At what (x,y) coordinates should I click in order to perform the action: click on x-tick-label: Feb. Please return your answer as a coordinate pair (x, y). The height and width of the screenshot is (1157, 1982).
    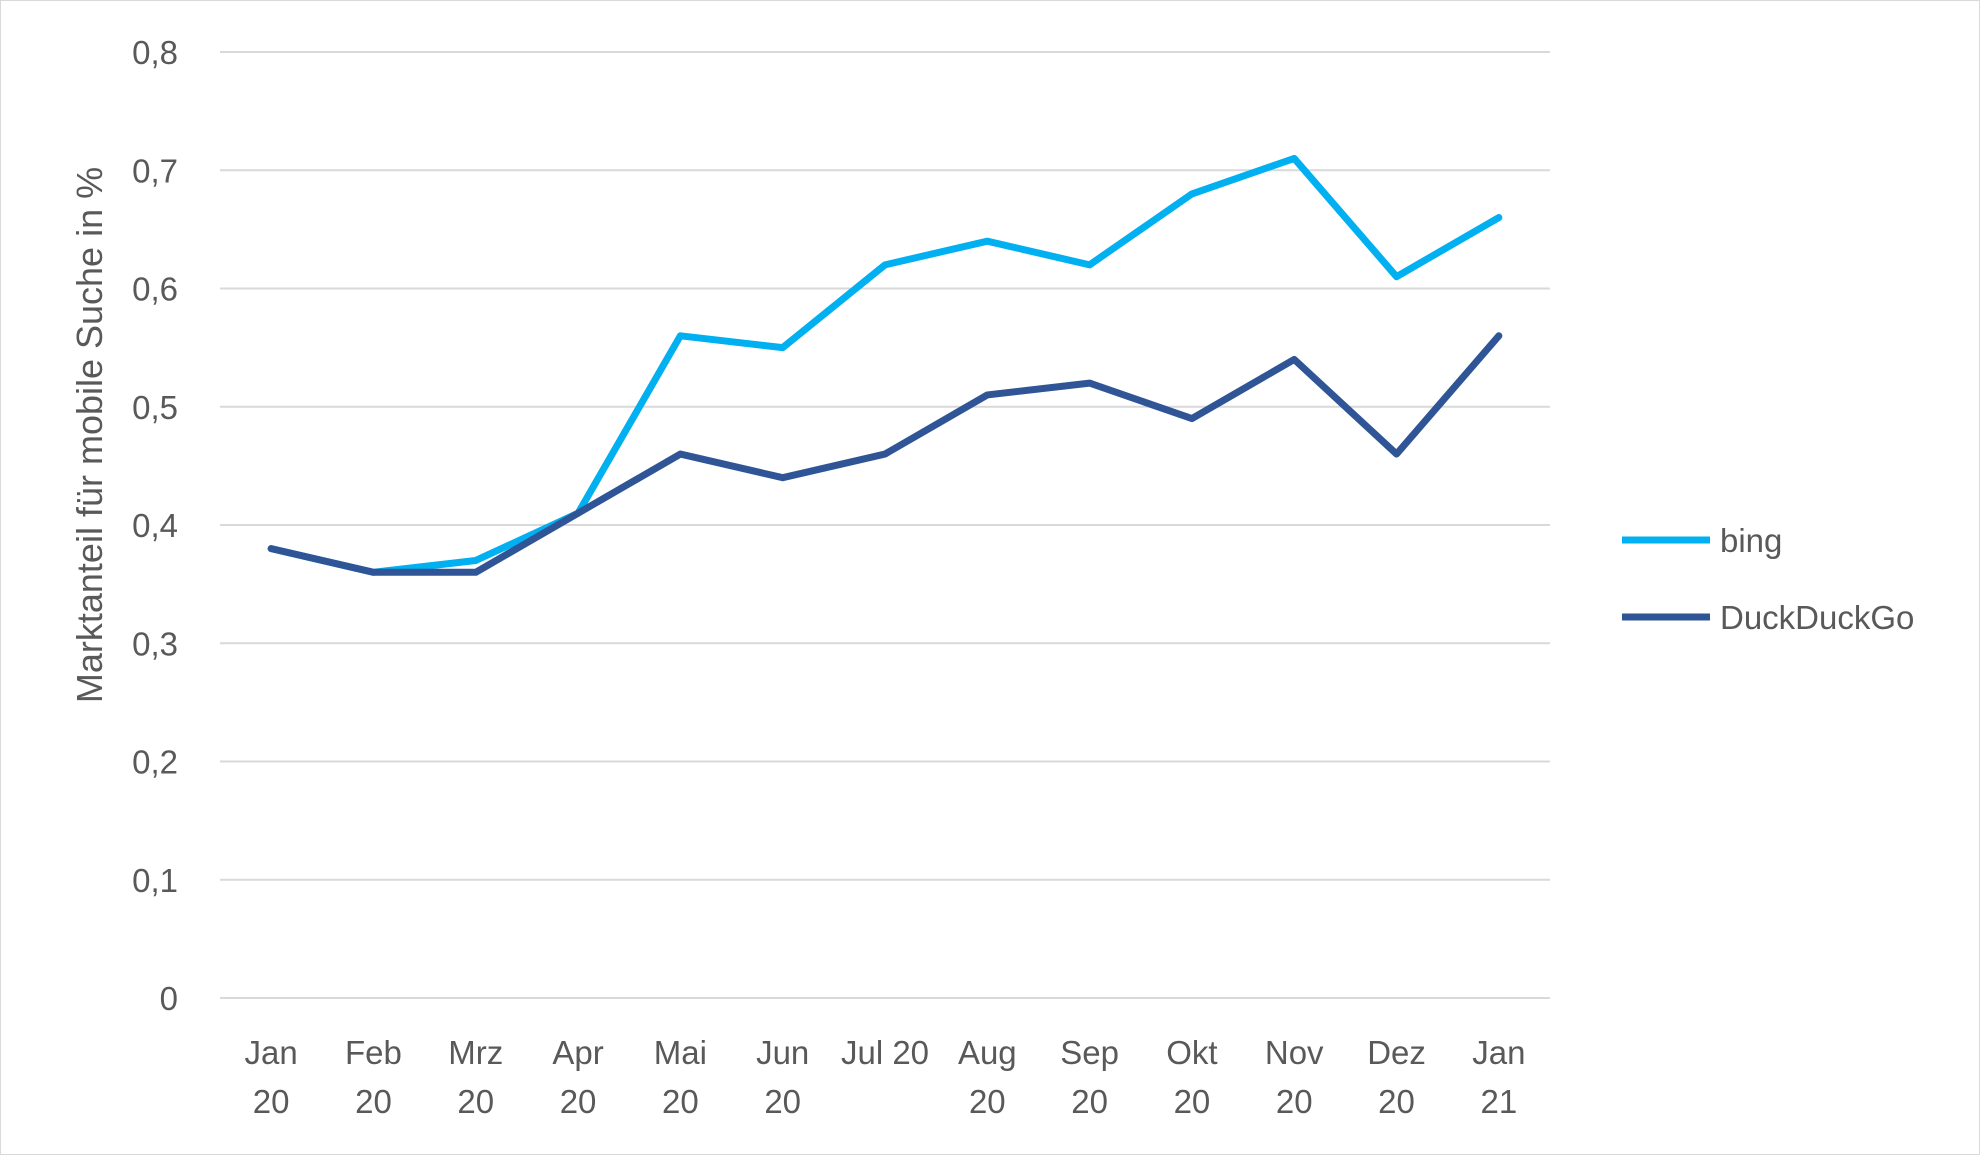
    Looking at the image, I should click on (373, 1052).